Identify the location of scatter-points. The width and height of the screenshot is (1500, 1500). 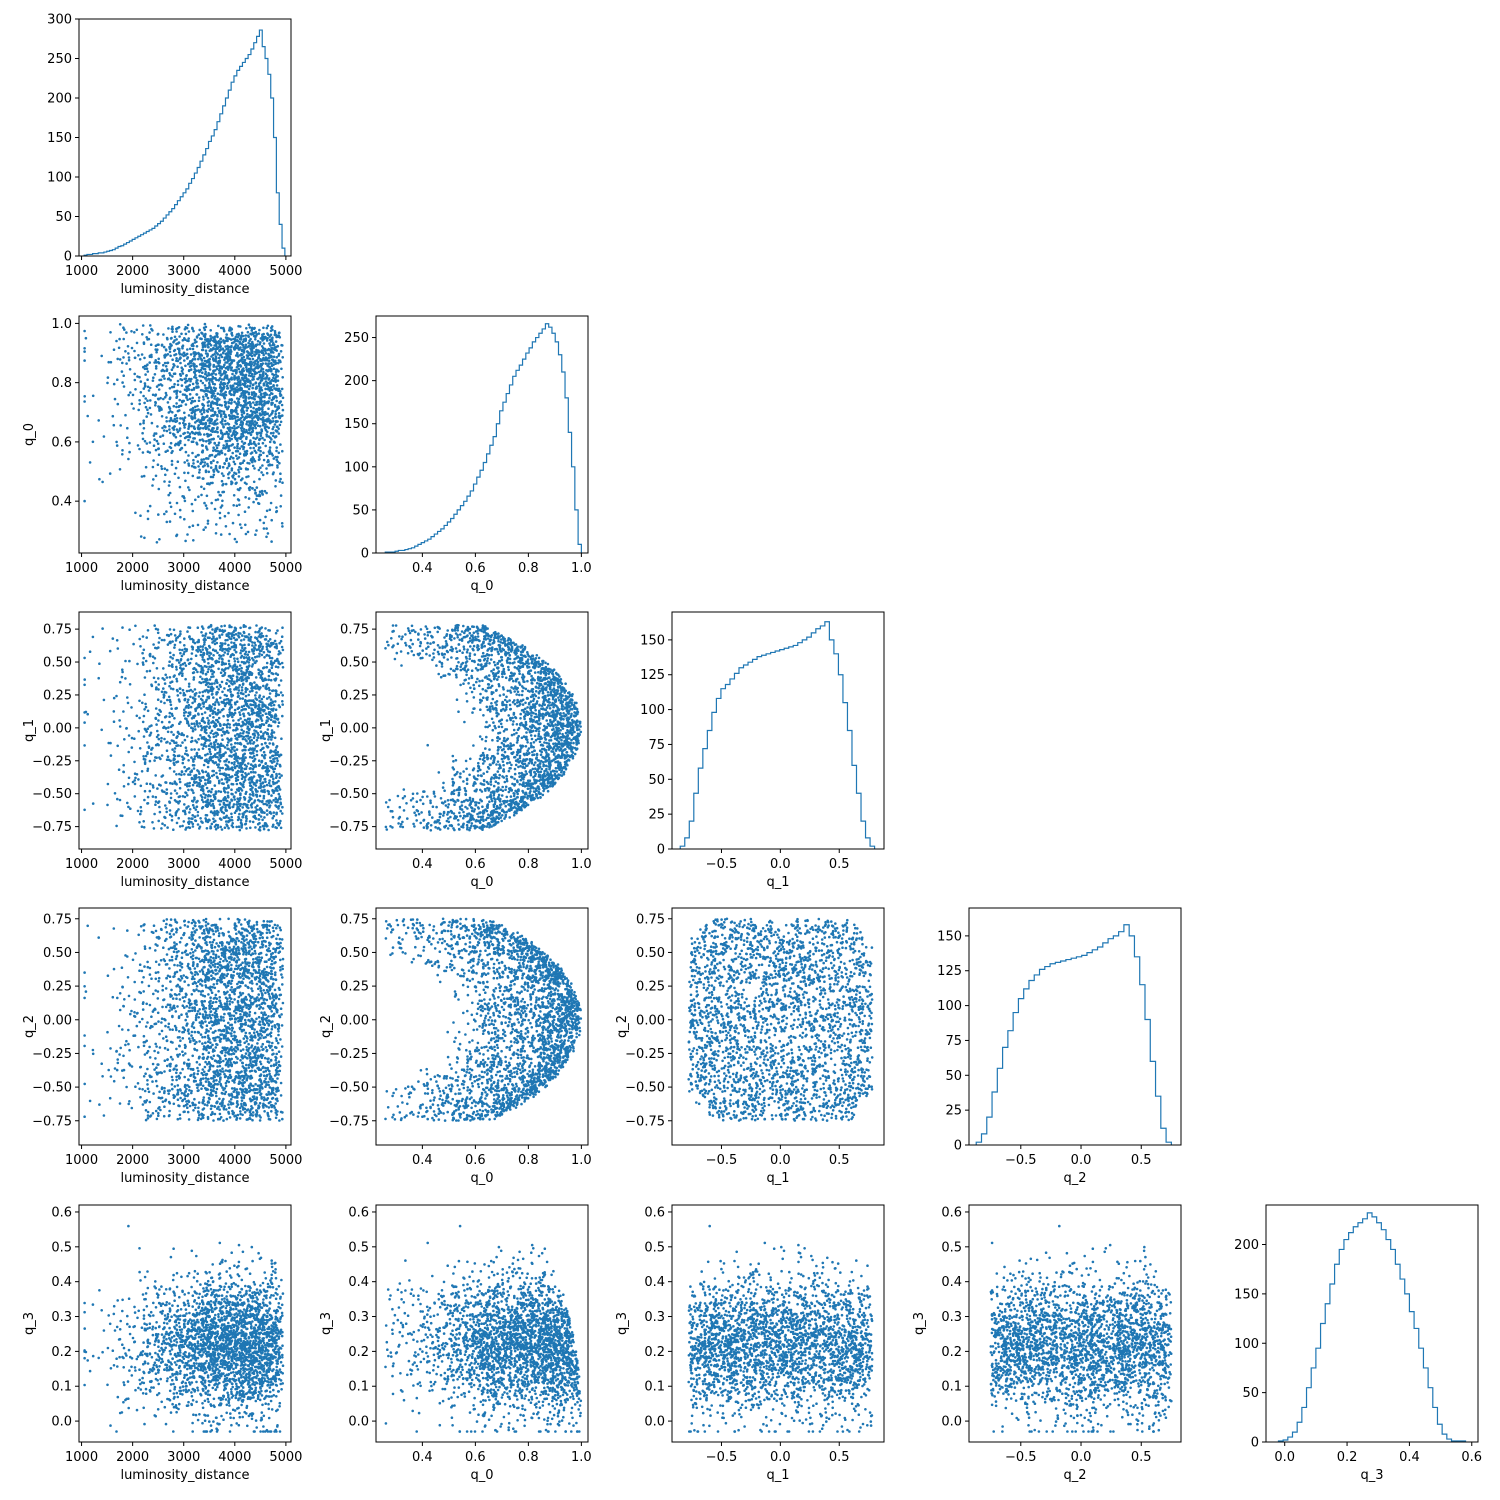
(184, 727).